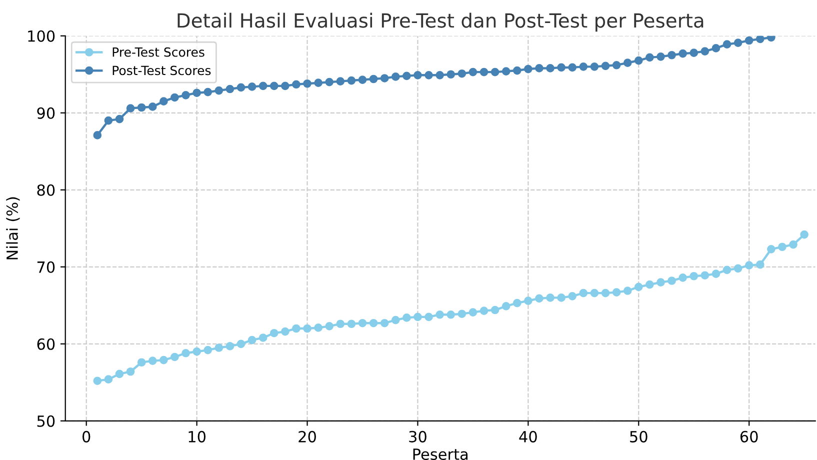 The image size is (817, 460). I want to click on x-tick-label: 60, so click(749, 436).